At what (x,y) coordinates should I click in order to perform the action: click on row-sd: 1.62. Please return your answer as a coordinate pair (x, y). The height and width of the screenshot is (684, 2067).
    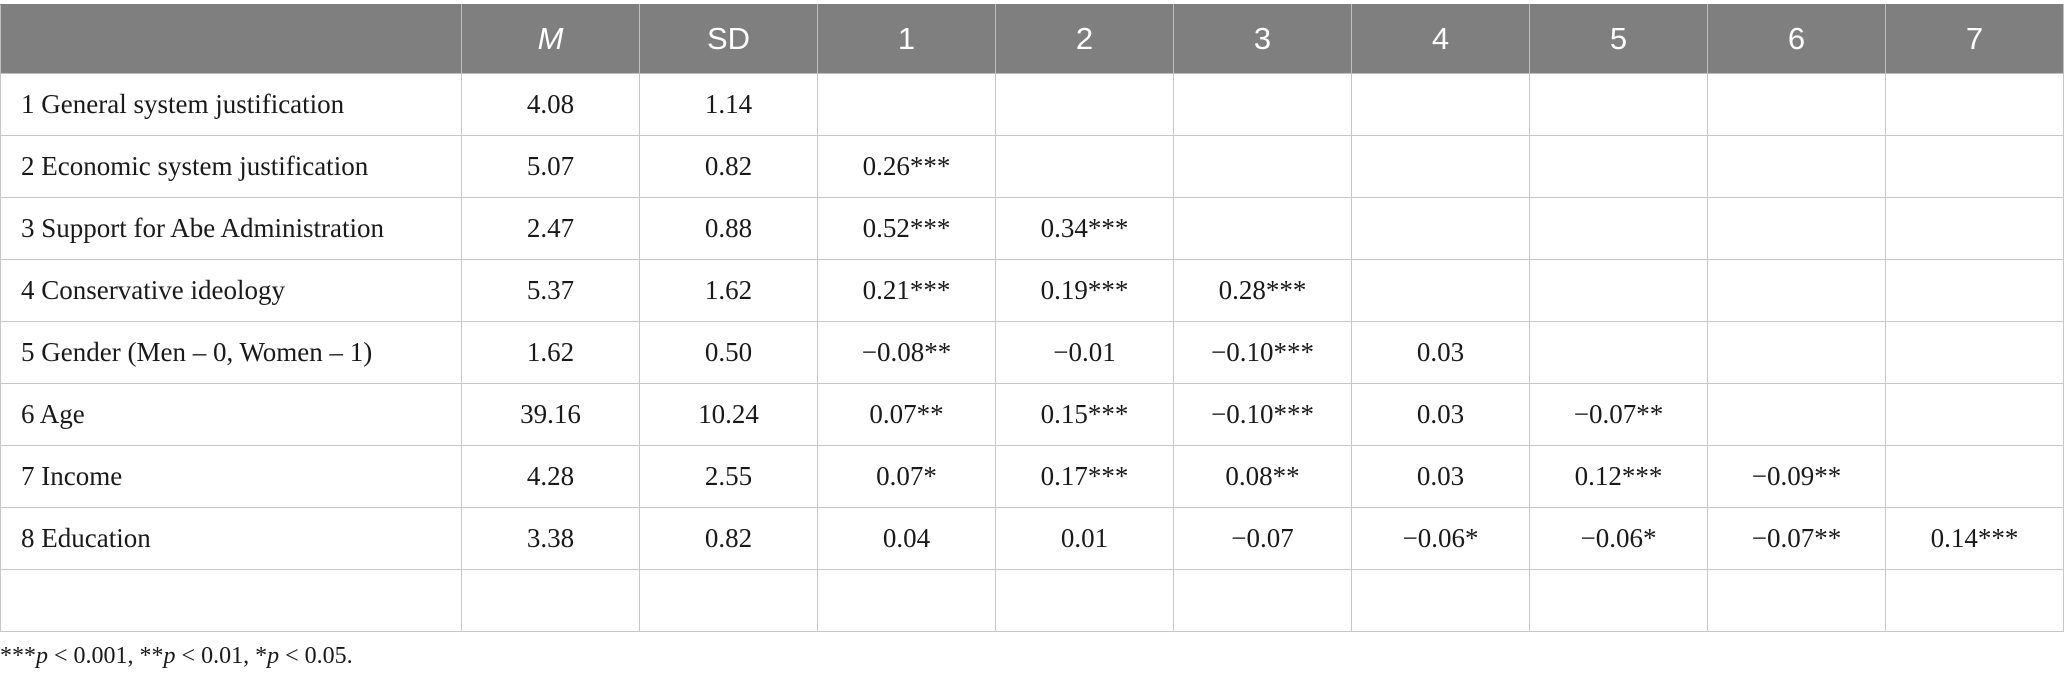
    Looking at the image, I should click on (728, 290).